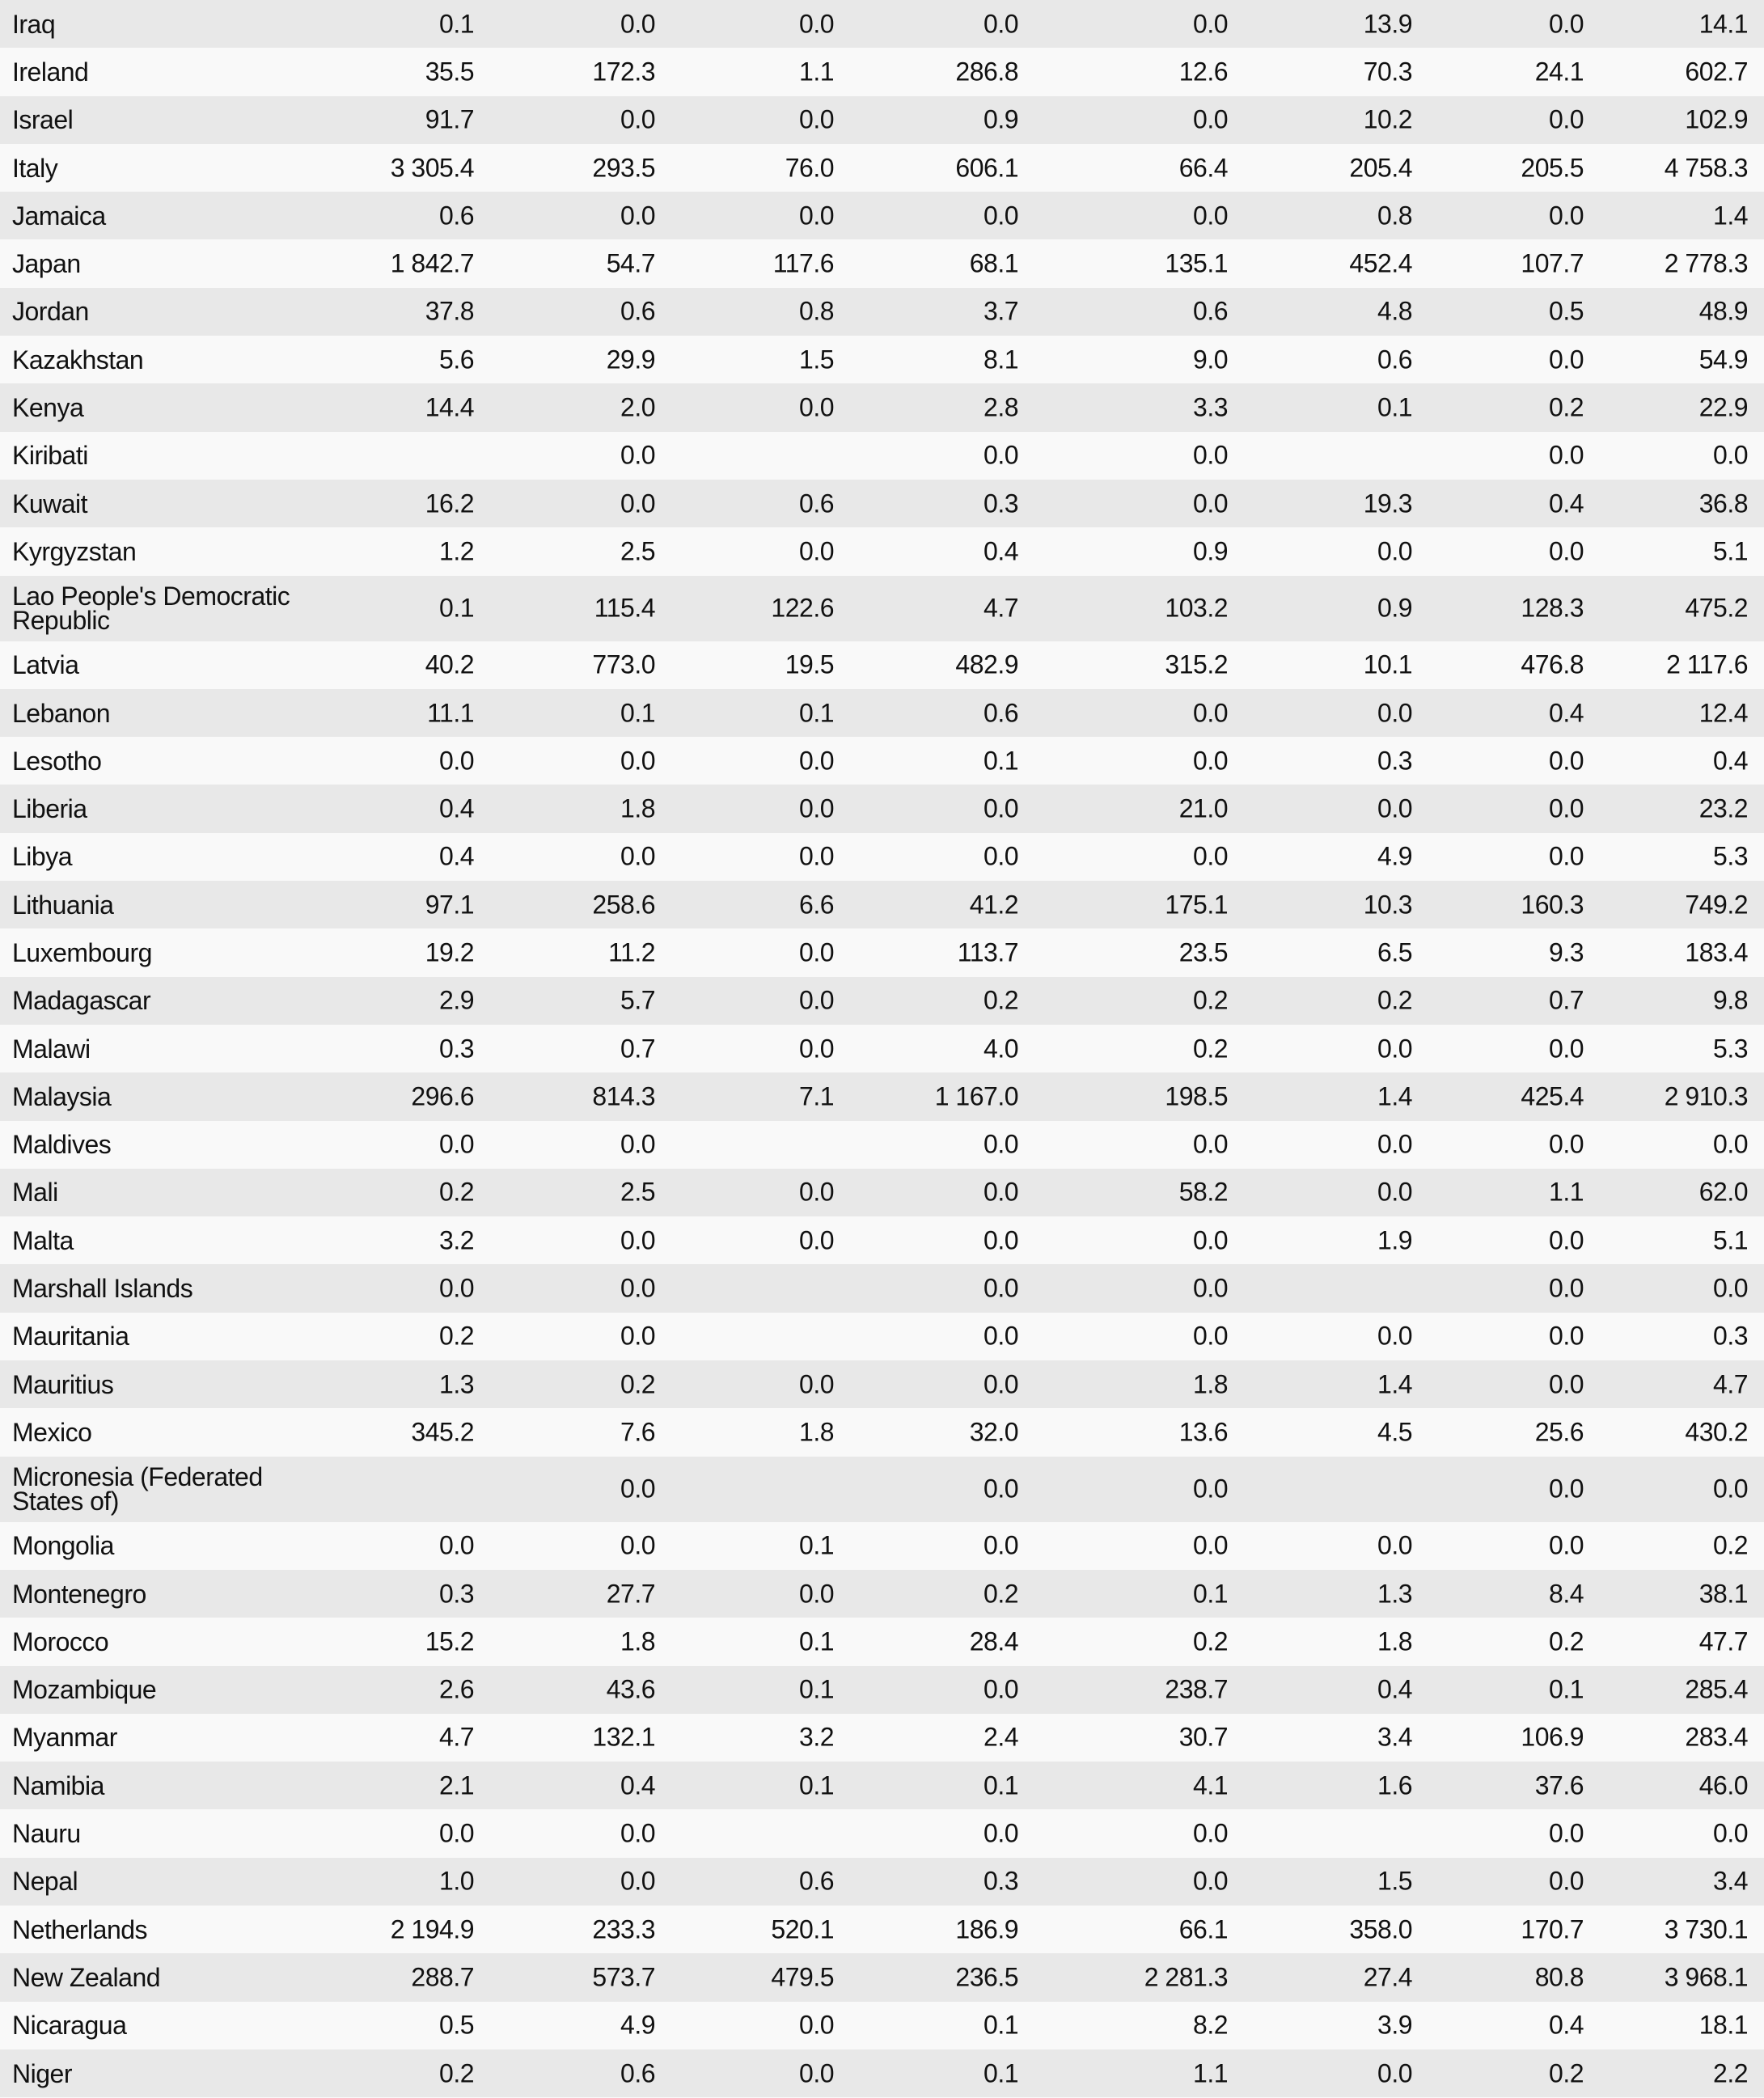 The image size is (1764, 2098). I want to click on country-name: Maldives, so click(62, 1145).